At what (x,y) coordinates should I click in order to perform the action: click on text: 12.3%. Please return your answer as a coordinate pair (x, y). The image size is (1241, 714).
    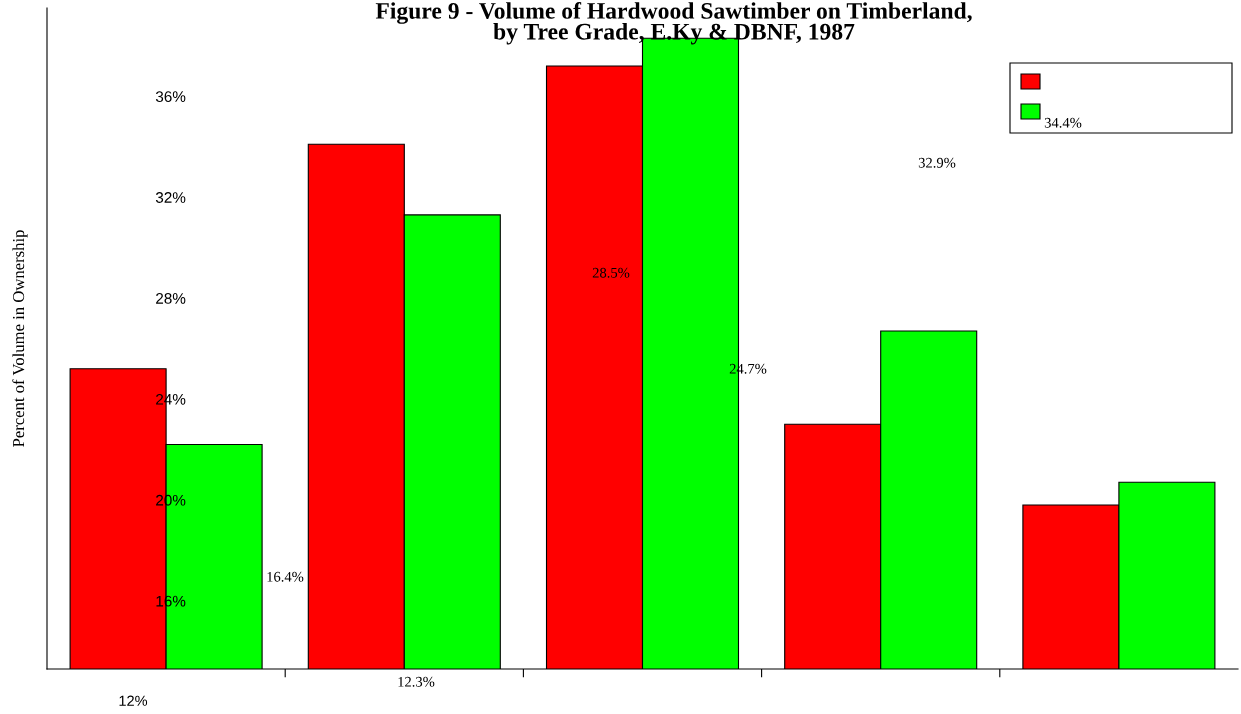
    Looking at the image, I should click on (416, 681).